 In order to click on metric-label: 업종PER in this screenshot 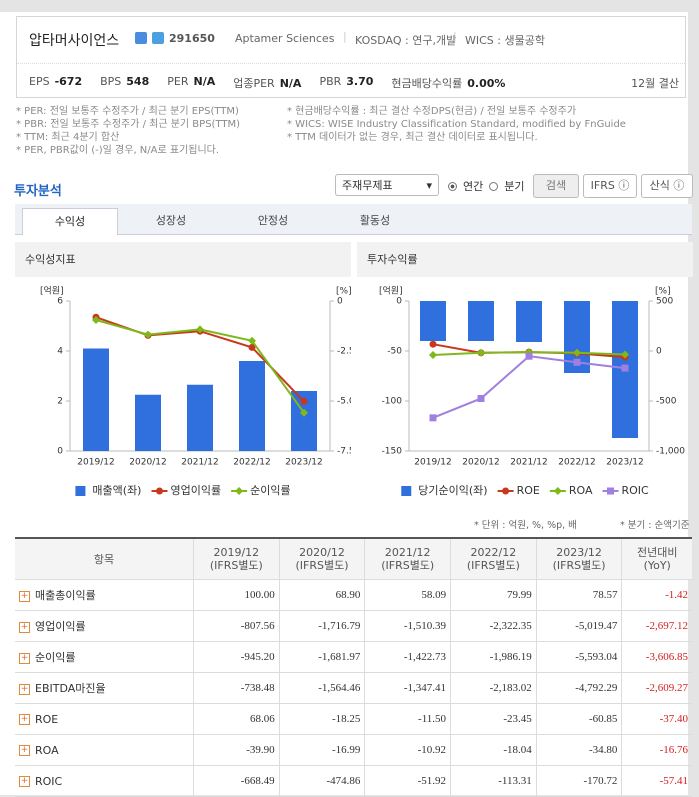, I will do `click(254, 83)`.